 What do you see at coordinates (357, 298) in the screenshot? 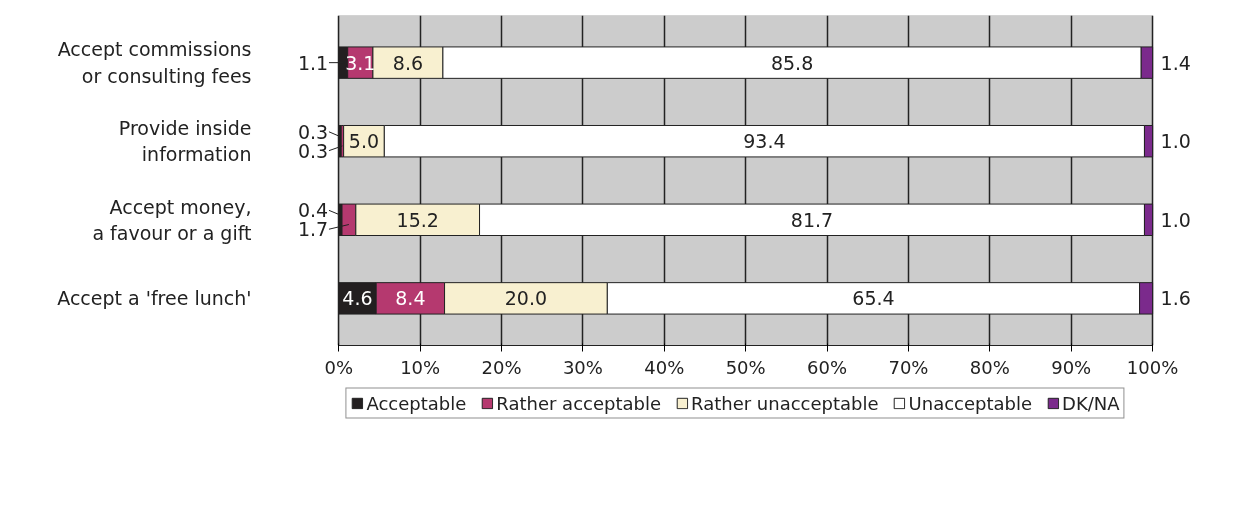
I see `data-label: 4.6` at bounding box center [357, 298].